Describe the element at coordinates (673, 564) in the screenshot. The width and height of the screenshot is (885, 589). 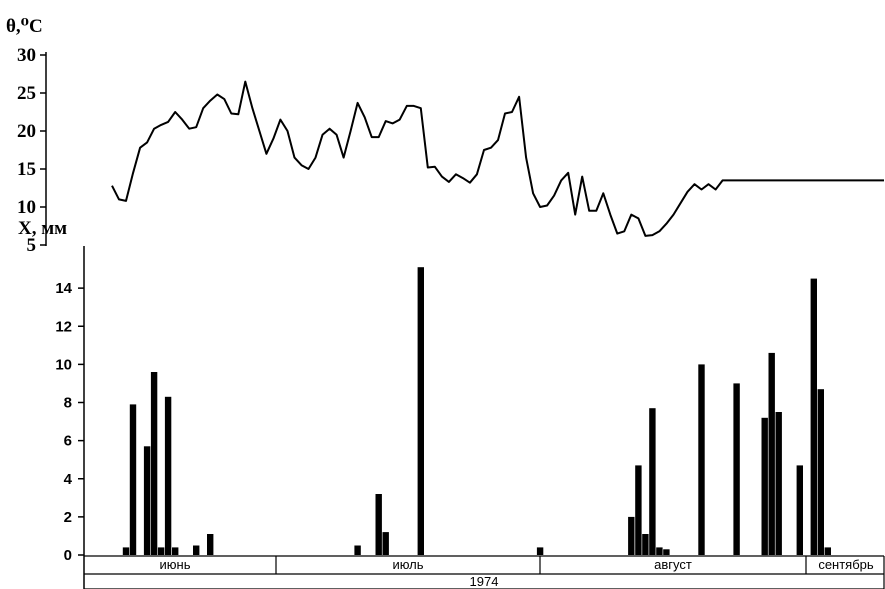
I see `month-label-august: август` at that location.